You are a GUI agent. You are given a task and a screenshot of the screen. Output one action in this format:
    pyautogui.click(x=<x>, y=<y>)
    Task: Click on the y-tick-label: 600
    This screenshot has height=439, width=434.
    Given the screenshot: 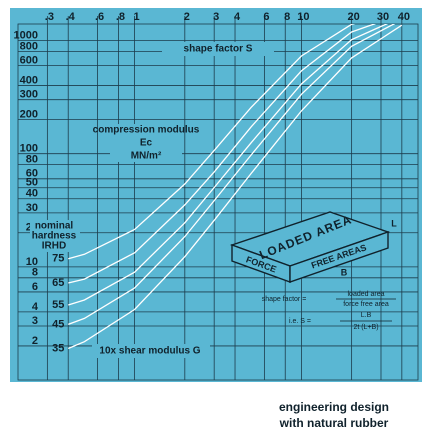 What is the action you would take?
    pyautogui.click(x=29, y=61)
    